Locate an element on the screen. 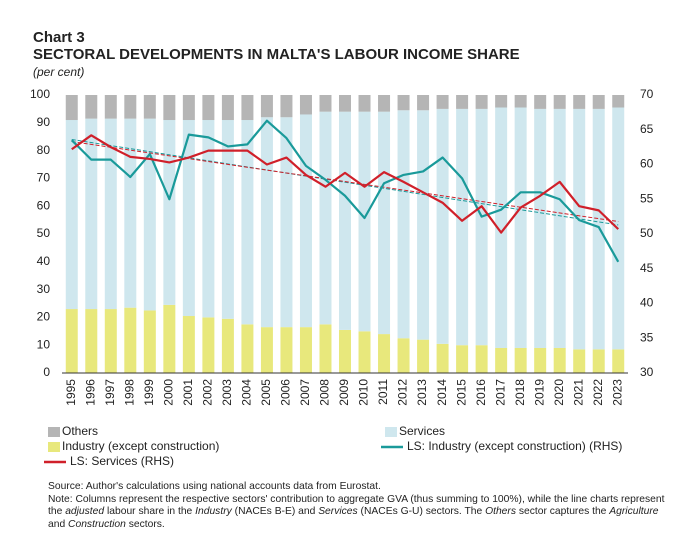 This screenshot has width=693, height=544. x-tick-label: 2016 is located at coordinates (481, 392).